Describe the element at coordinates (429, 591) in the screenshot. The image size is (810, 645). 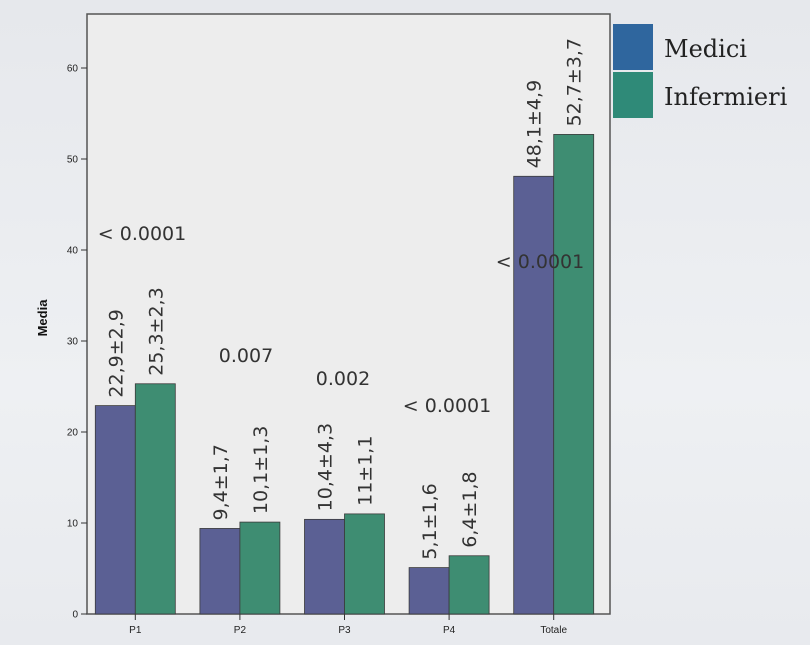
I see `bar-medici-p4` at that location.